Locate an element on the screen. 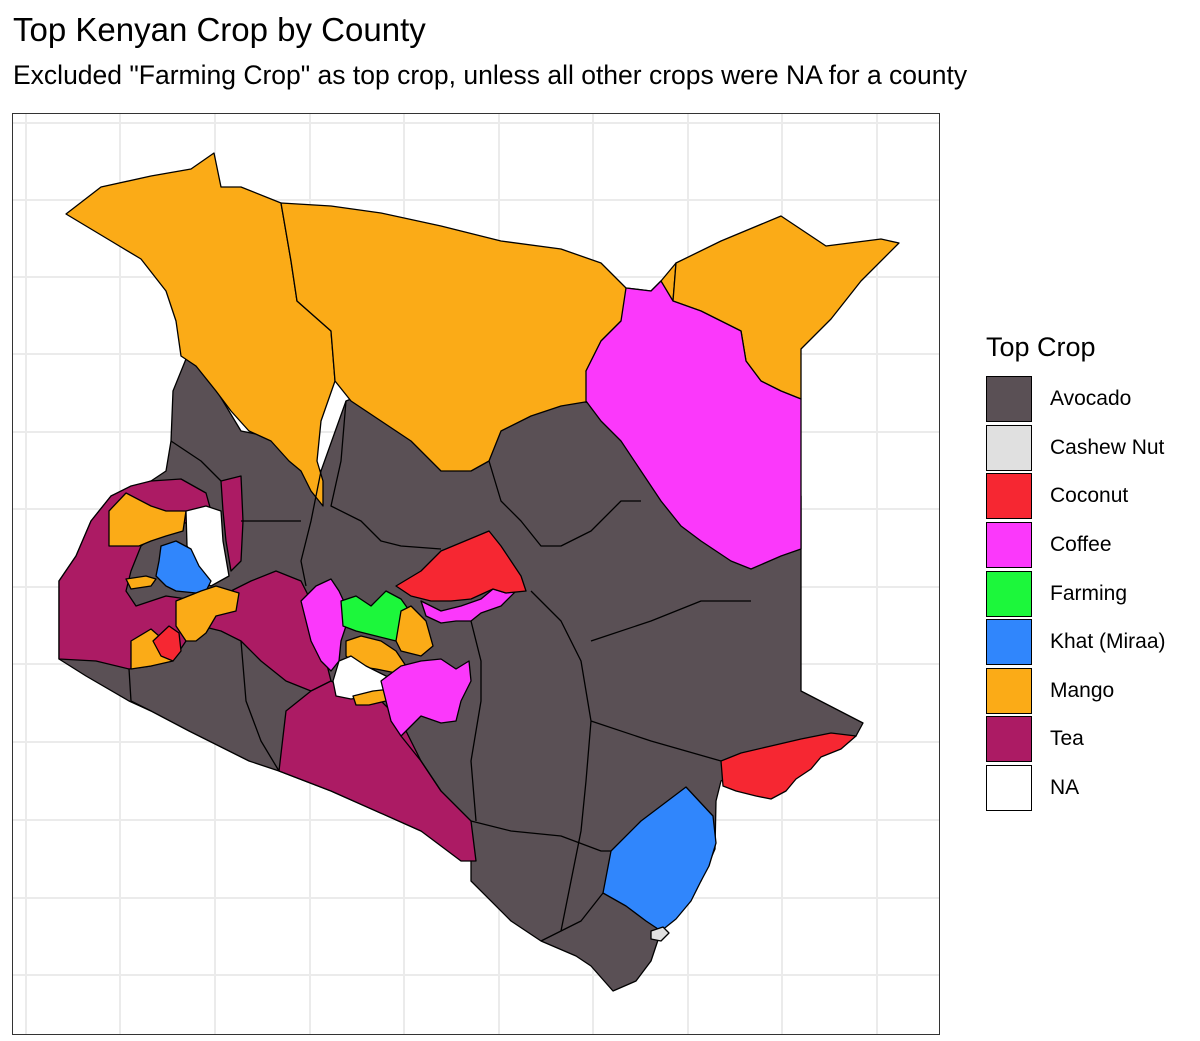 The height and width of the screenshot is (1041, 1200). legend-label: Coconut is located at coordinates (1089, 496).